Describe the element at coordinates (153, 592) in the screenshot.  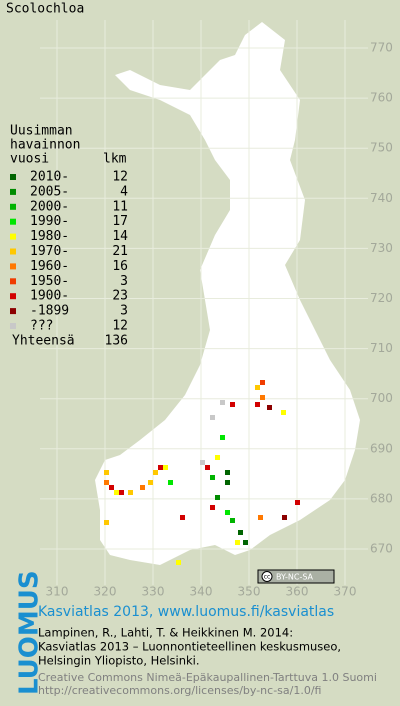
I see `x-tick-label: 330` at that location.